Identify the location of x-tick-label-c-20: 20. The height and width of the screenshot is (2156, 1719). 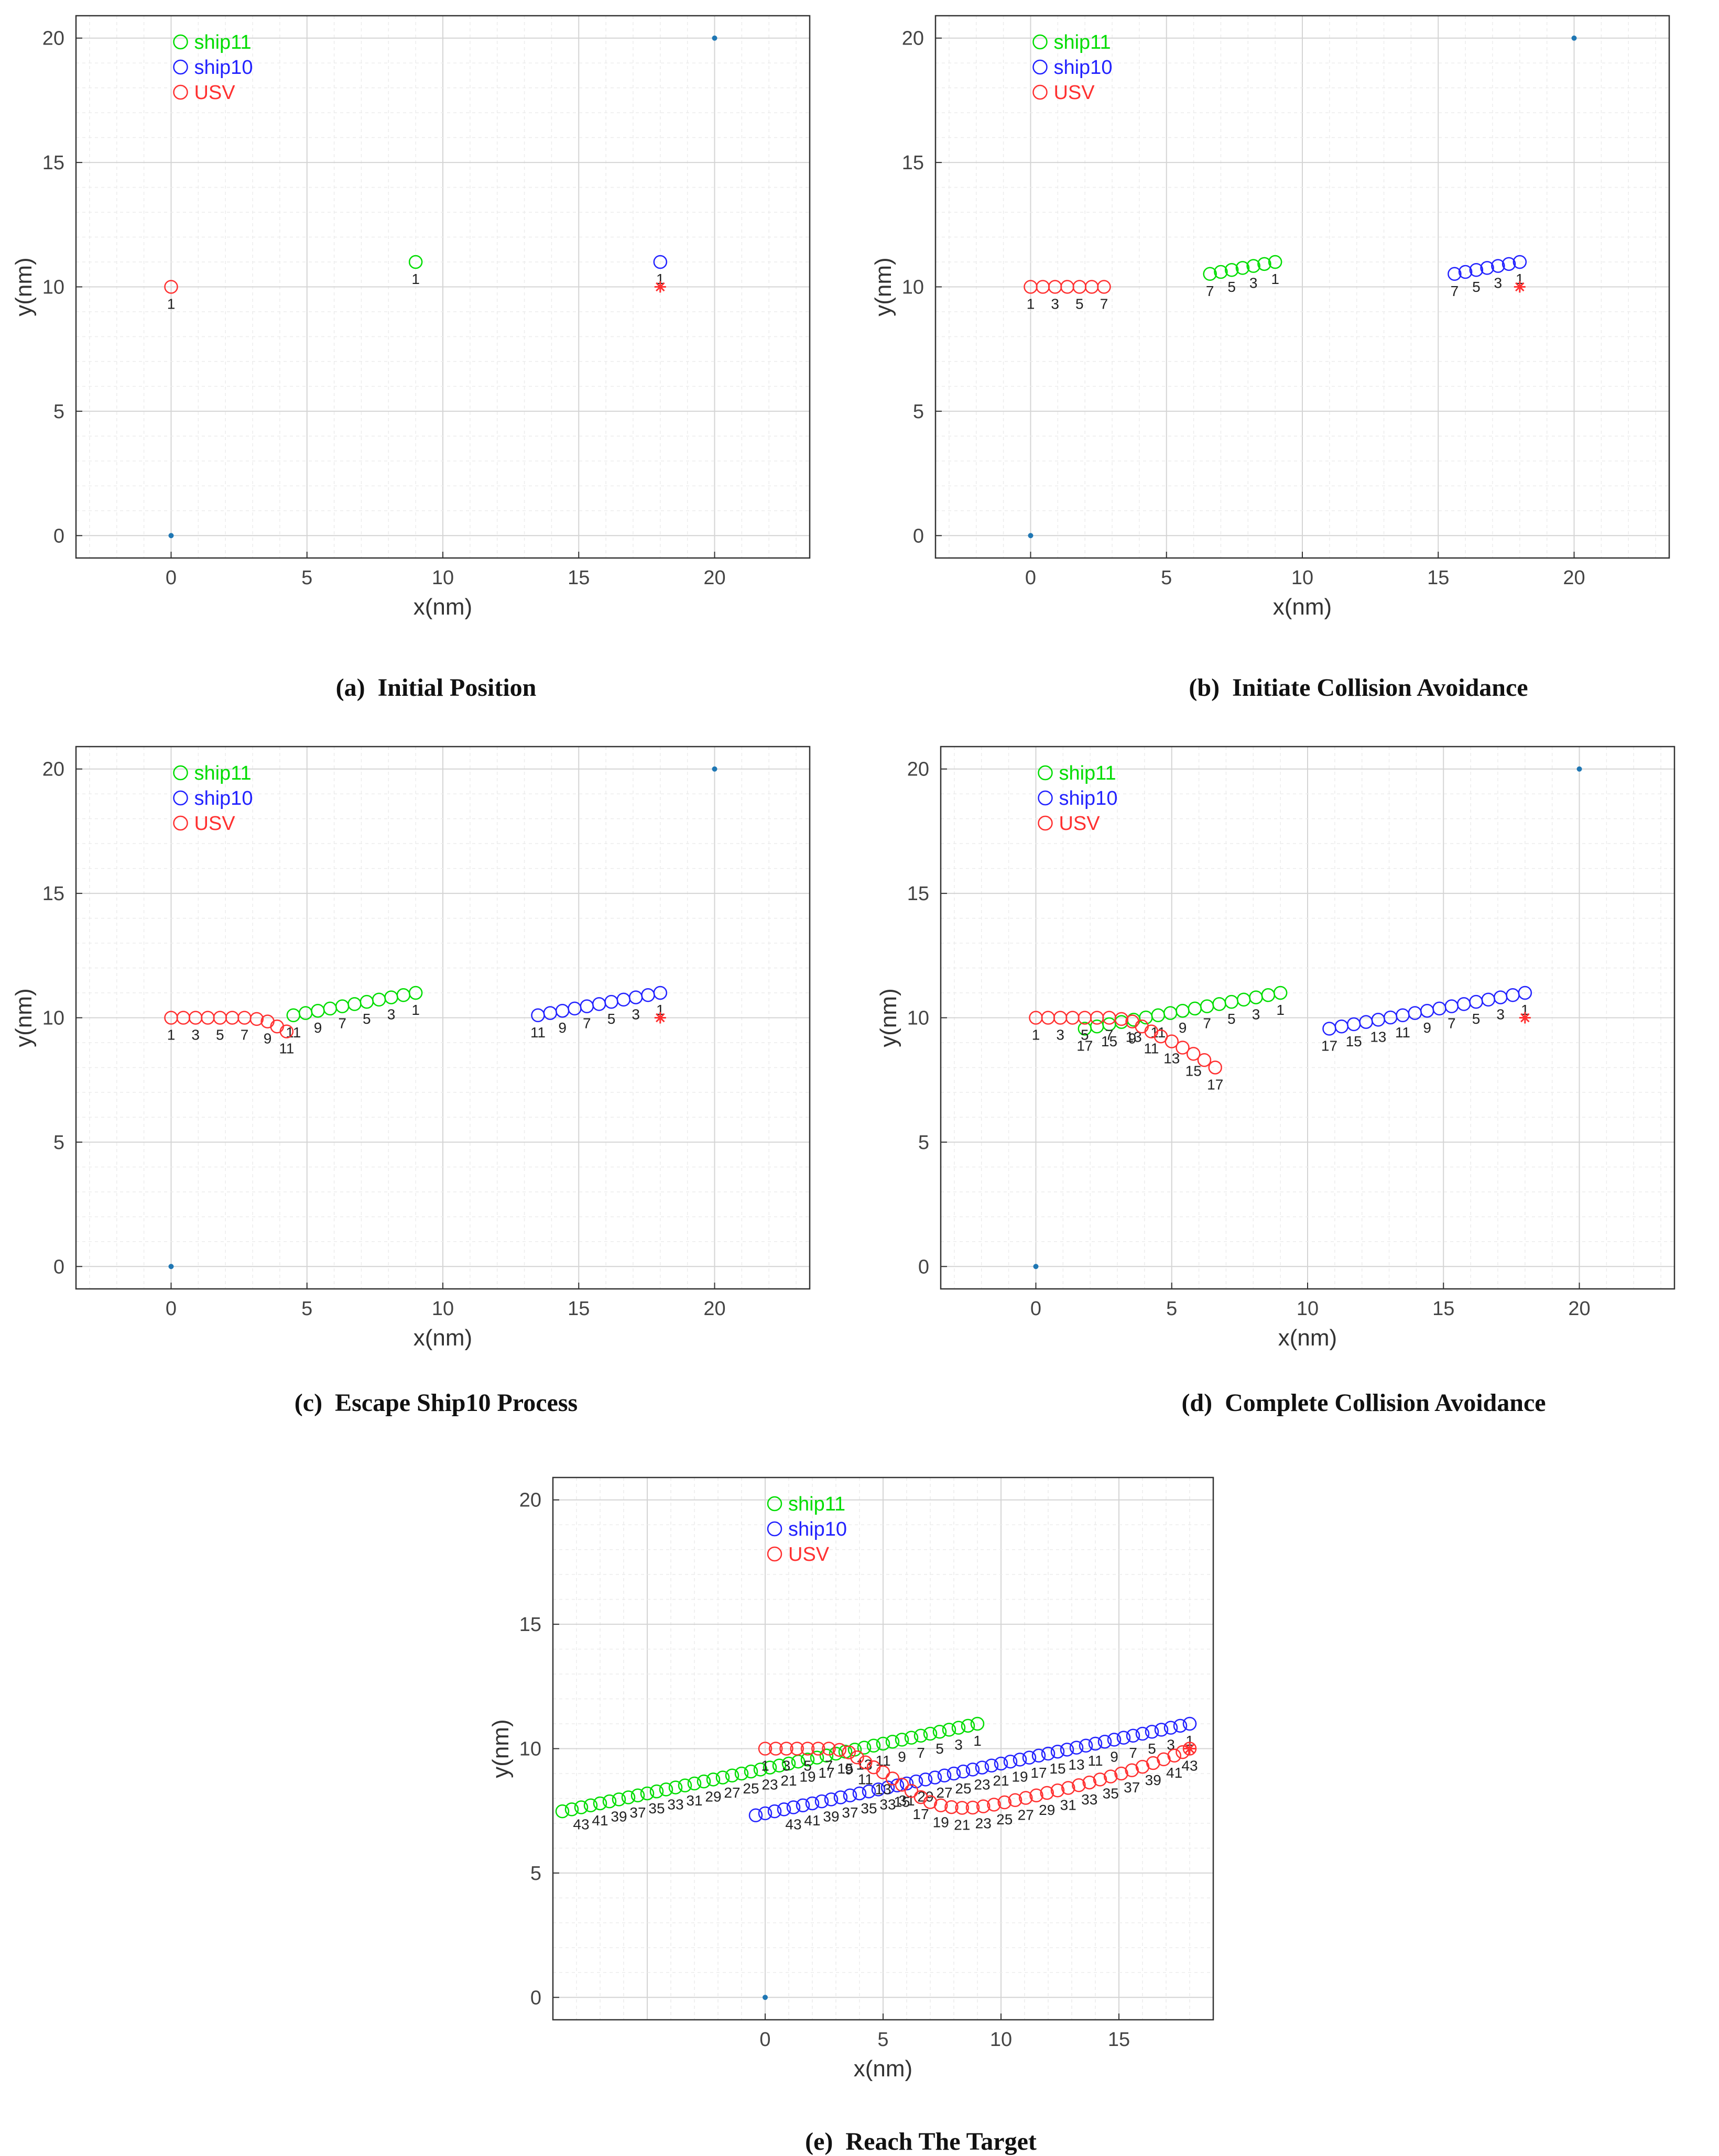
(714, 1309).